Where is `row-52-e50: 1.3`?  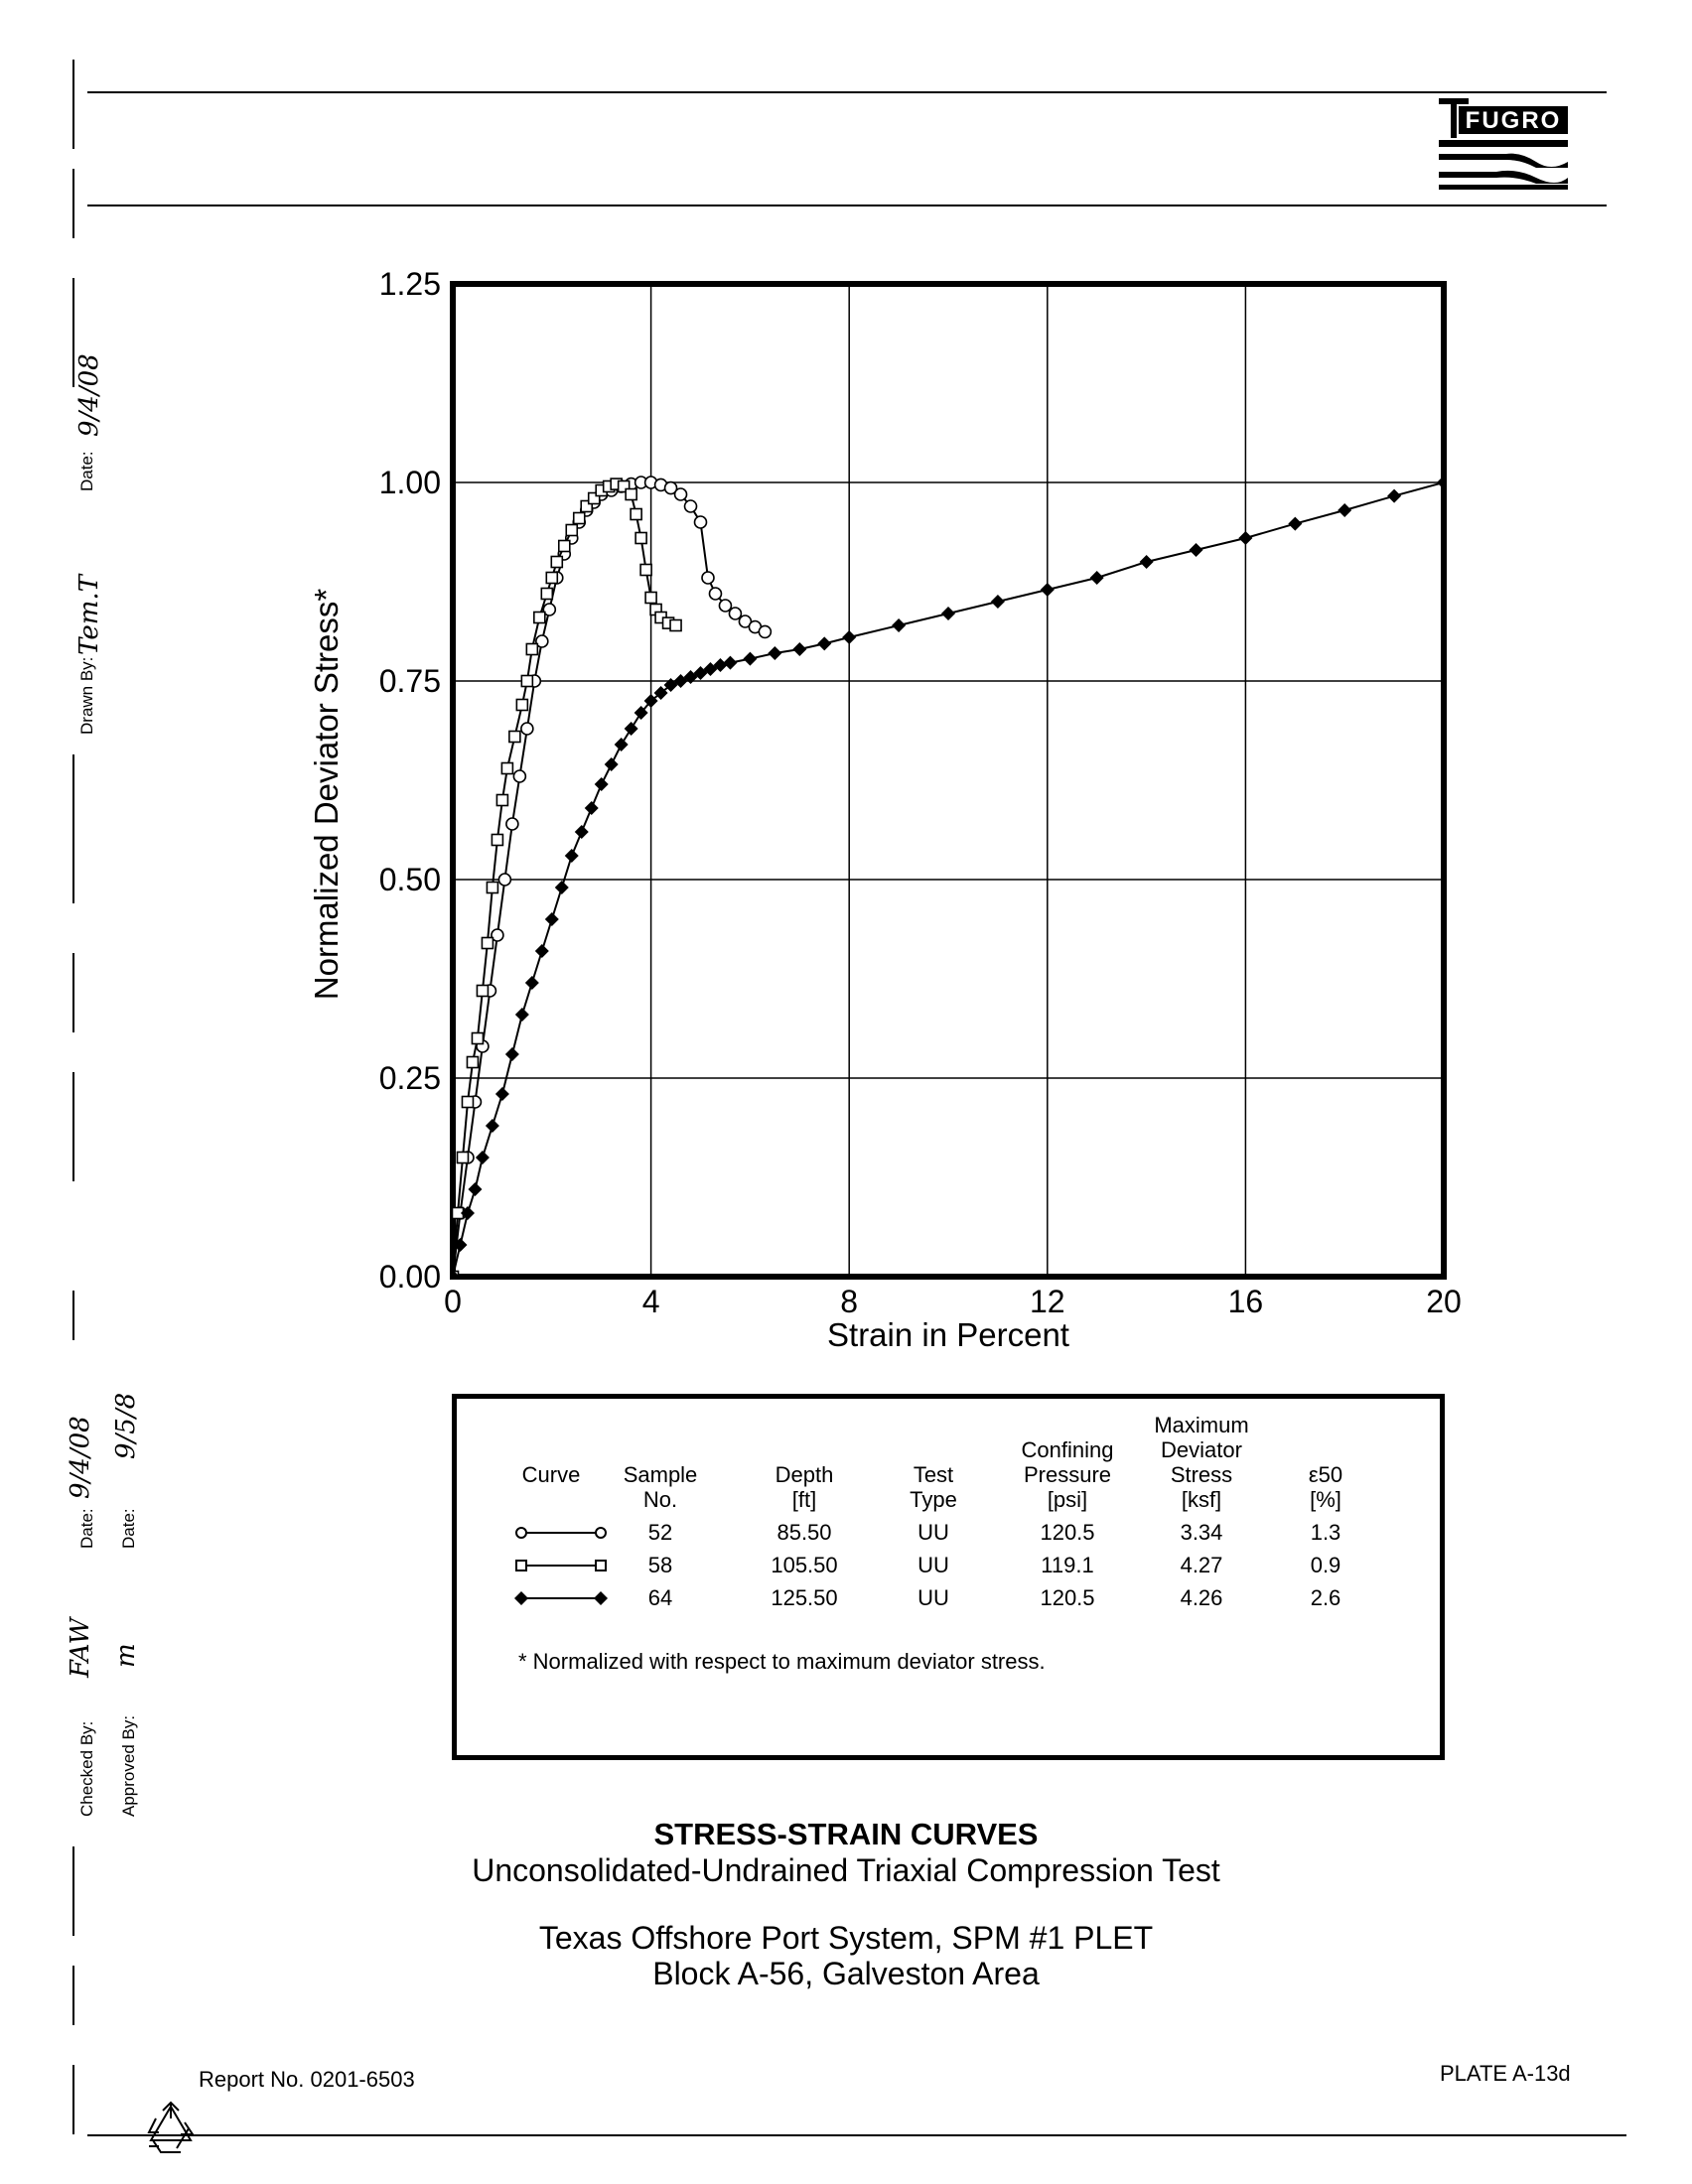 row-52-e50: 1.3 is located at coordinates (1325, 1532).